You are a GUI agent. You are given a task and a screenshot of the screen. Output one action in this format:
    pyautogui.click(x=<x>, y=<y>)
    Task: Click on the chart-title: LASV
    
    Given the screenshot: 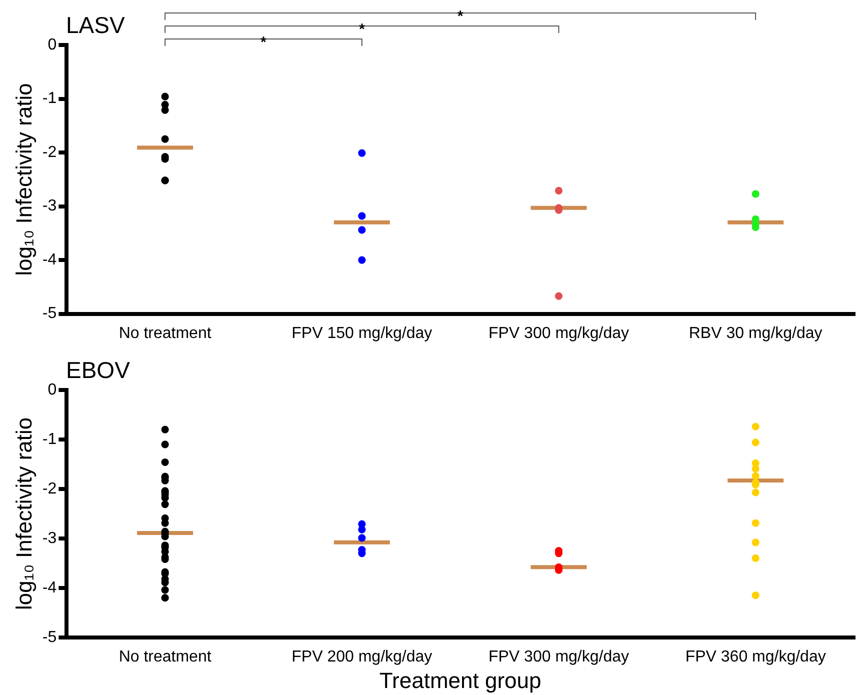 What is the action you would take?
    pyautogui.click(x=96, y=25)
    